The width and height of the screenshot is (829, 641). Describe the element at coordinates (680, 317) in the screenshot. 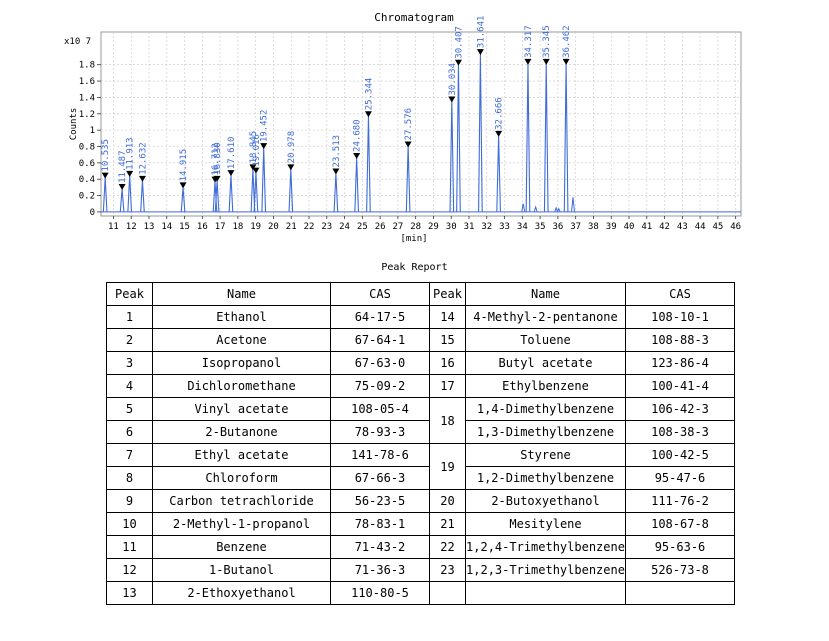

I see `cas-number-cell: 108-10-1` at that location.